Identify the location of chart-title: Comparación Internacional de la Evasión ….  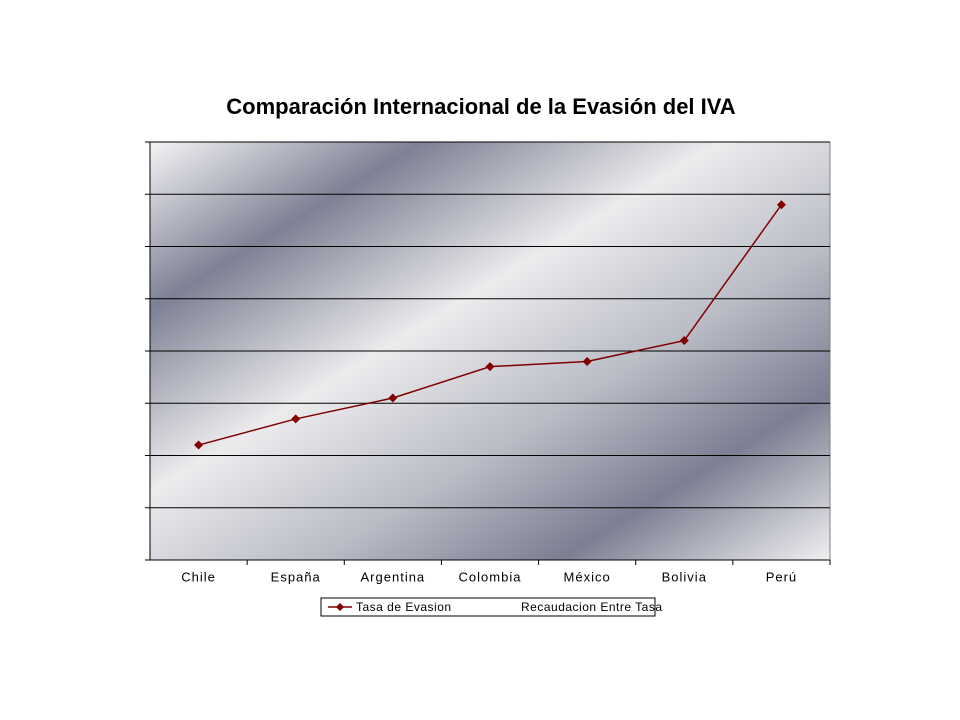
(481, 106).